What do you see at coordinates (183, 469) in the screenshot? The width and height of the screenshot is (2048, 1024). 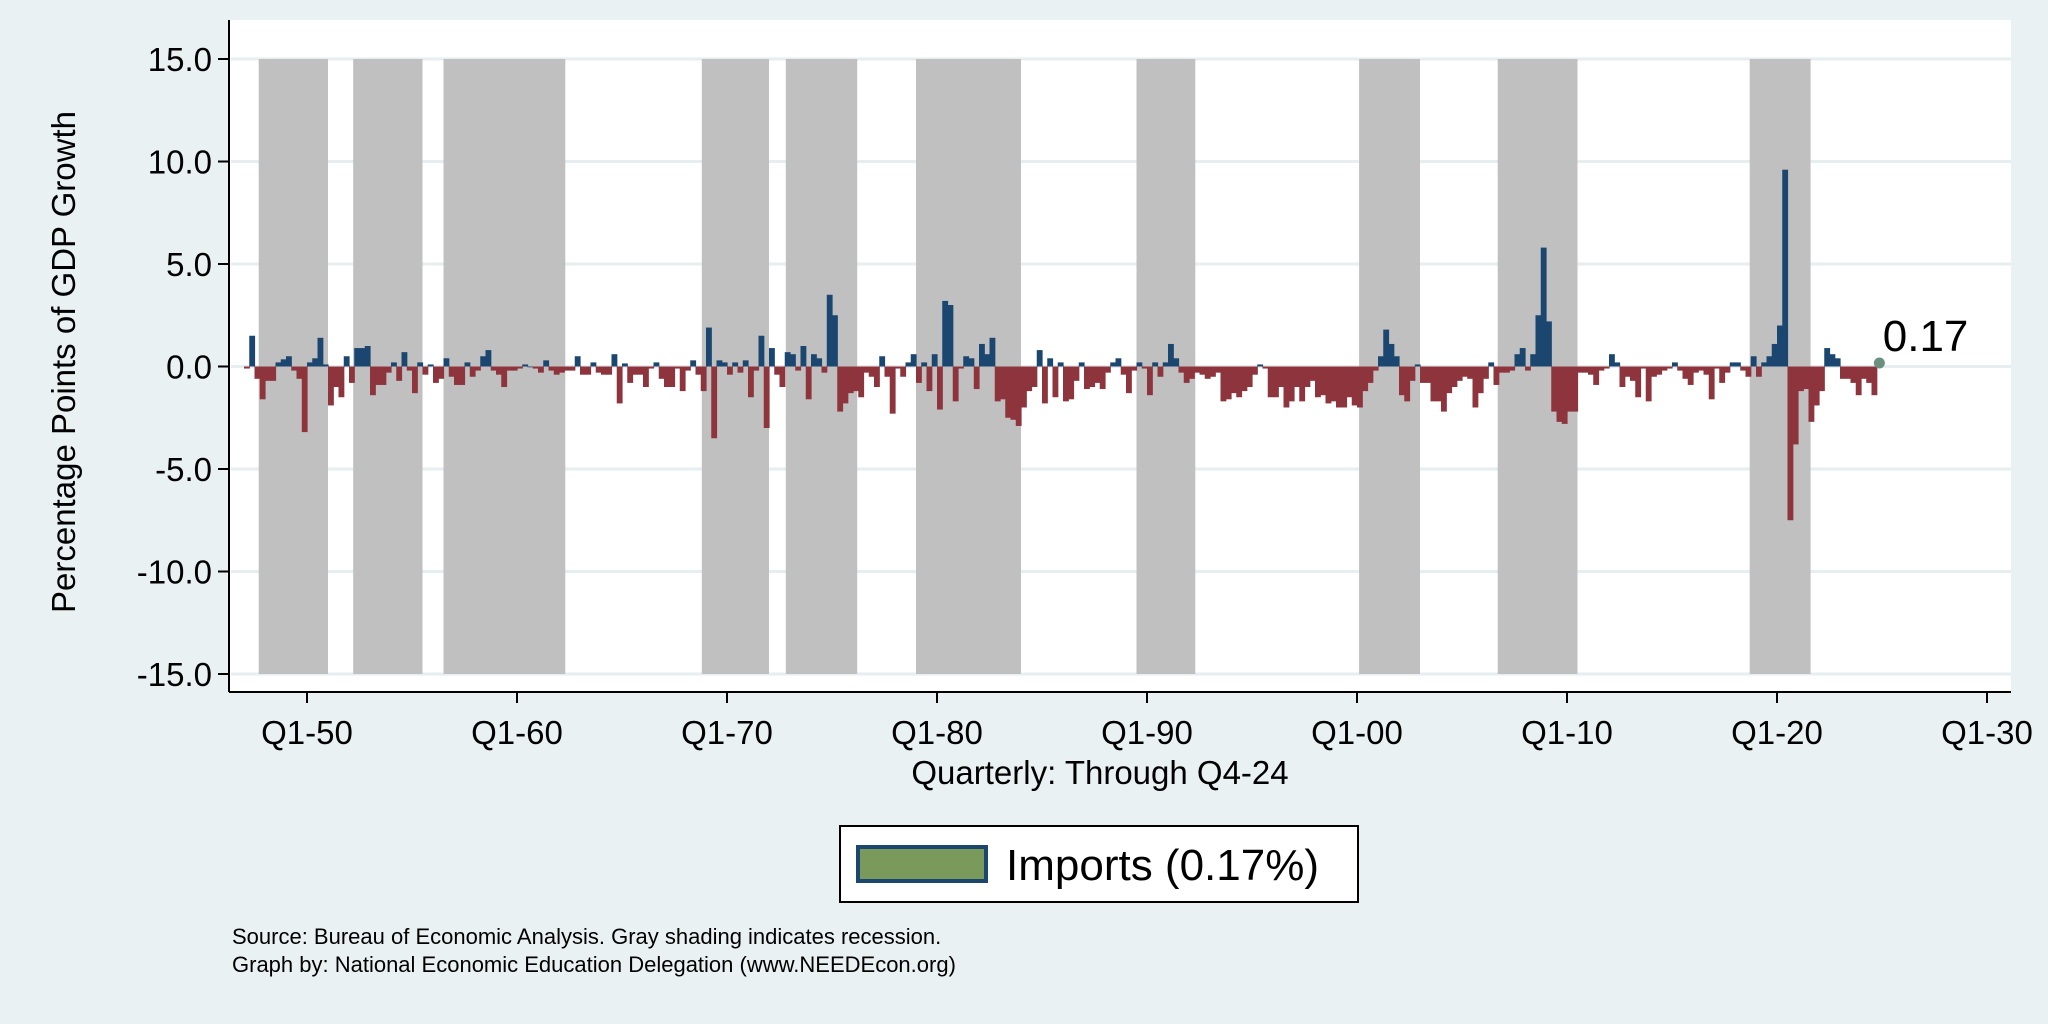 I see `y-tick-label: -5.0` at bounding box center [183, 469].